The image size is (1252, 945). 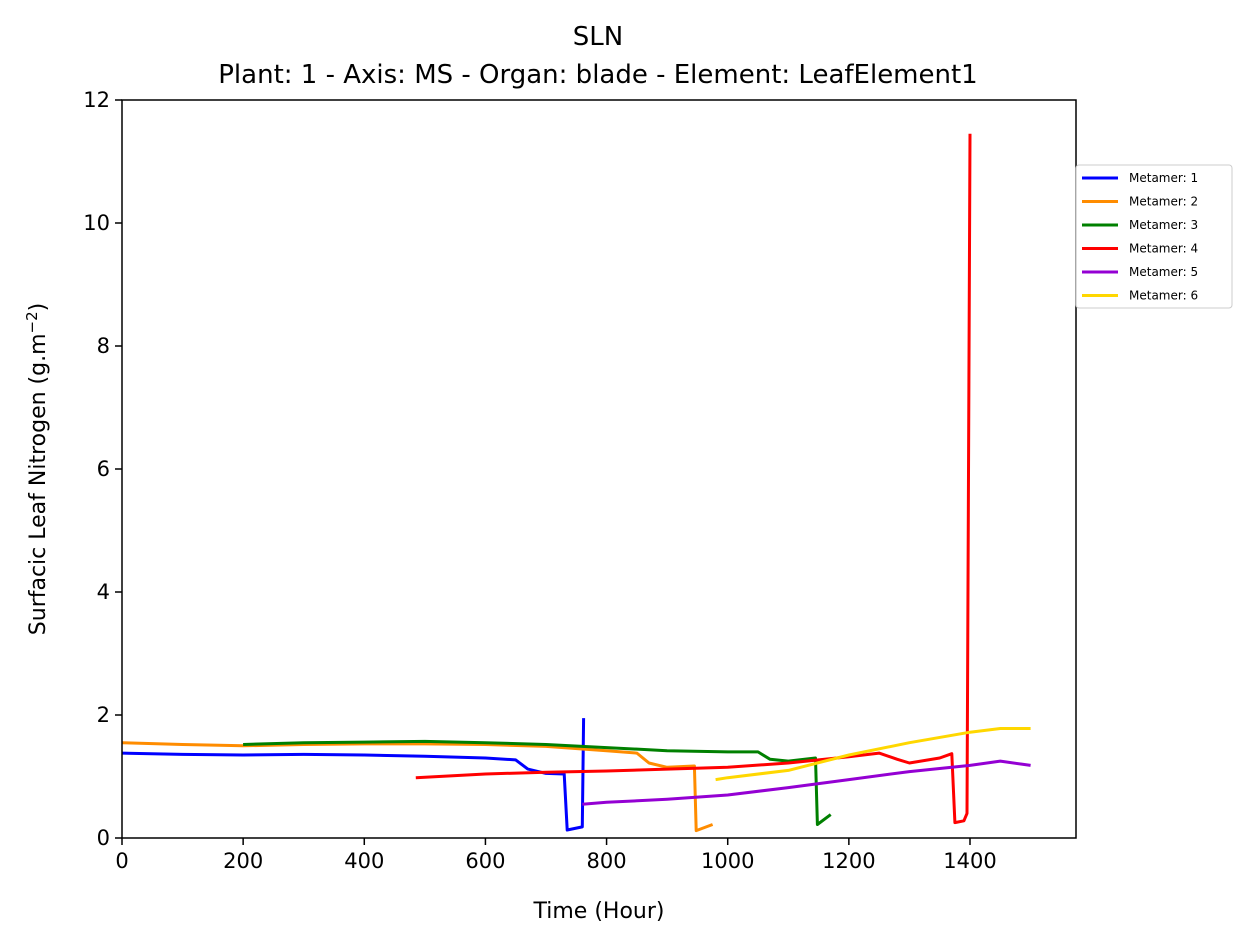 What do you see at coordinates (243, 861) in the screenshot?
I see `x-tick-label: 200` at bounding box center [243, 861].